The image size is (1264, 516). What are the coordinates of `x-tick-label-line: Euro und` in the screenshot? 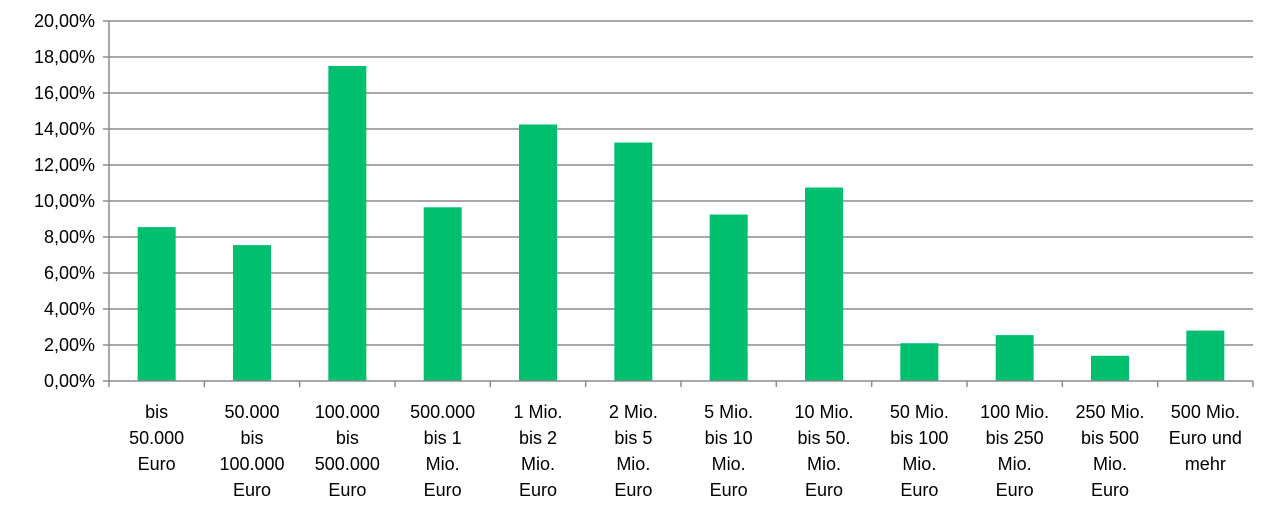 It's located at (1205, 438).